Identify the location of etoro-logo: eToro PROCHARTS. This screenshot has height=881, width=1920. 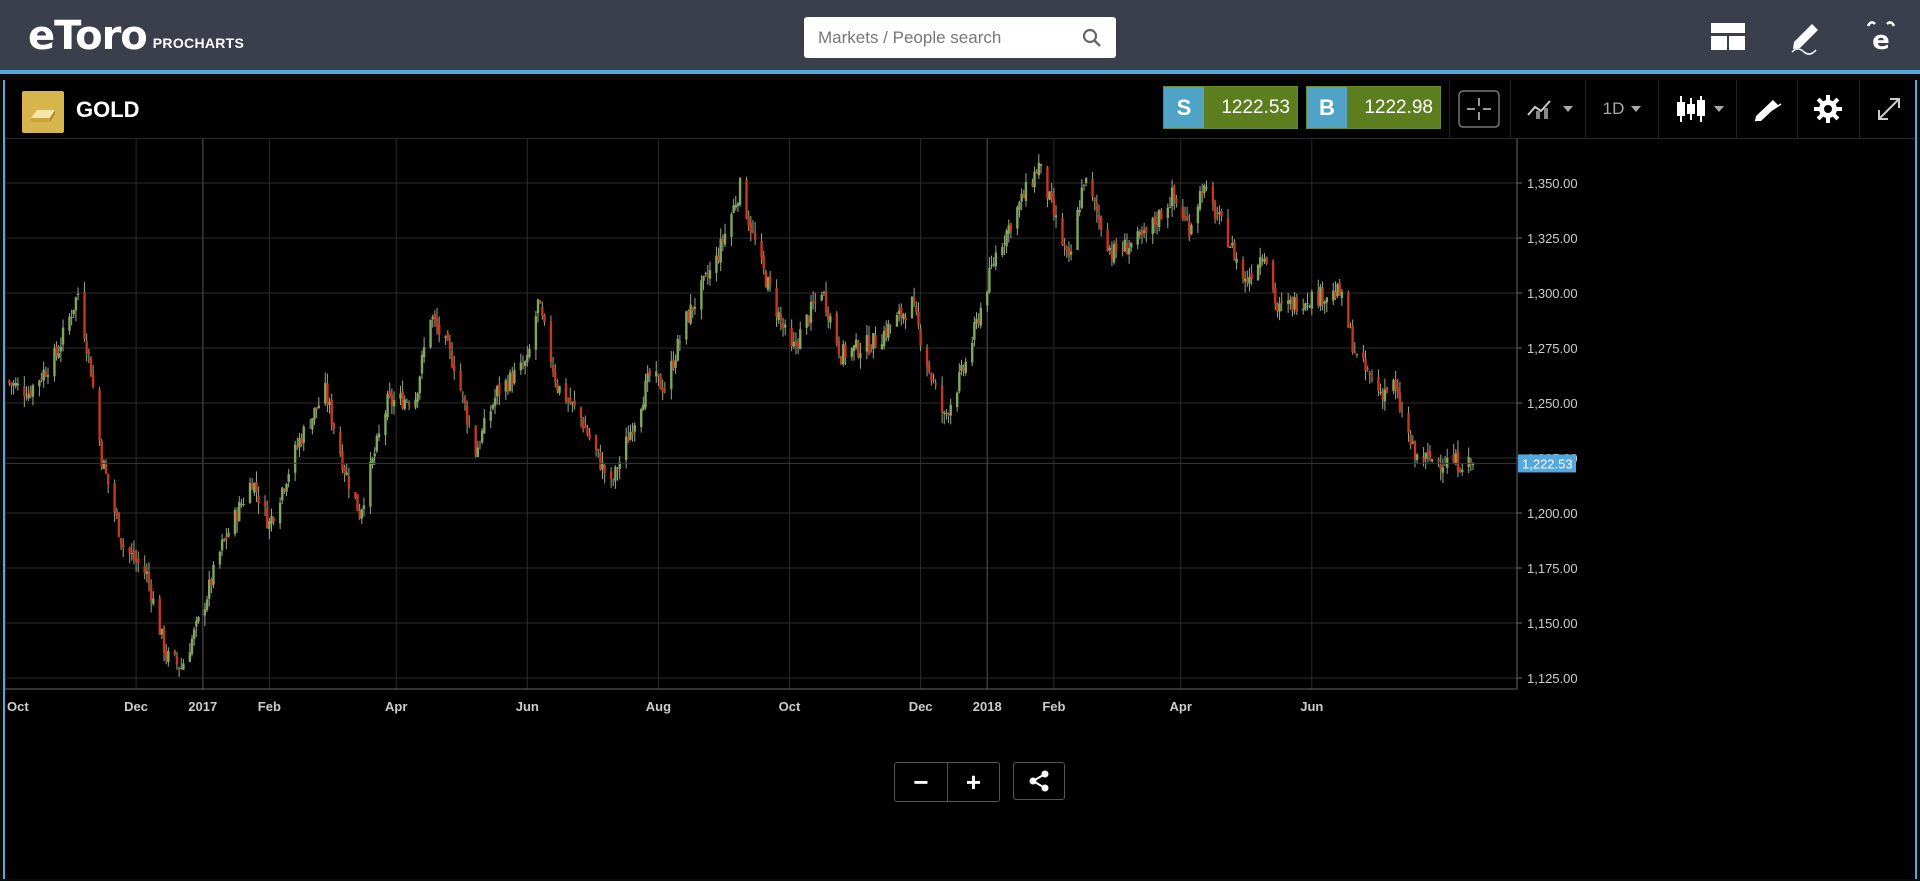
(136, 36).